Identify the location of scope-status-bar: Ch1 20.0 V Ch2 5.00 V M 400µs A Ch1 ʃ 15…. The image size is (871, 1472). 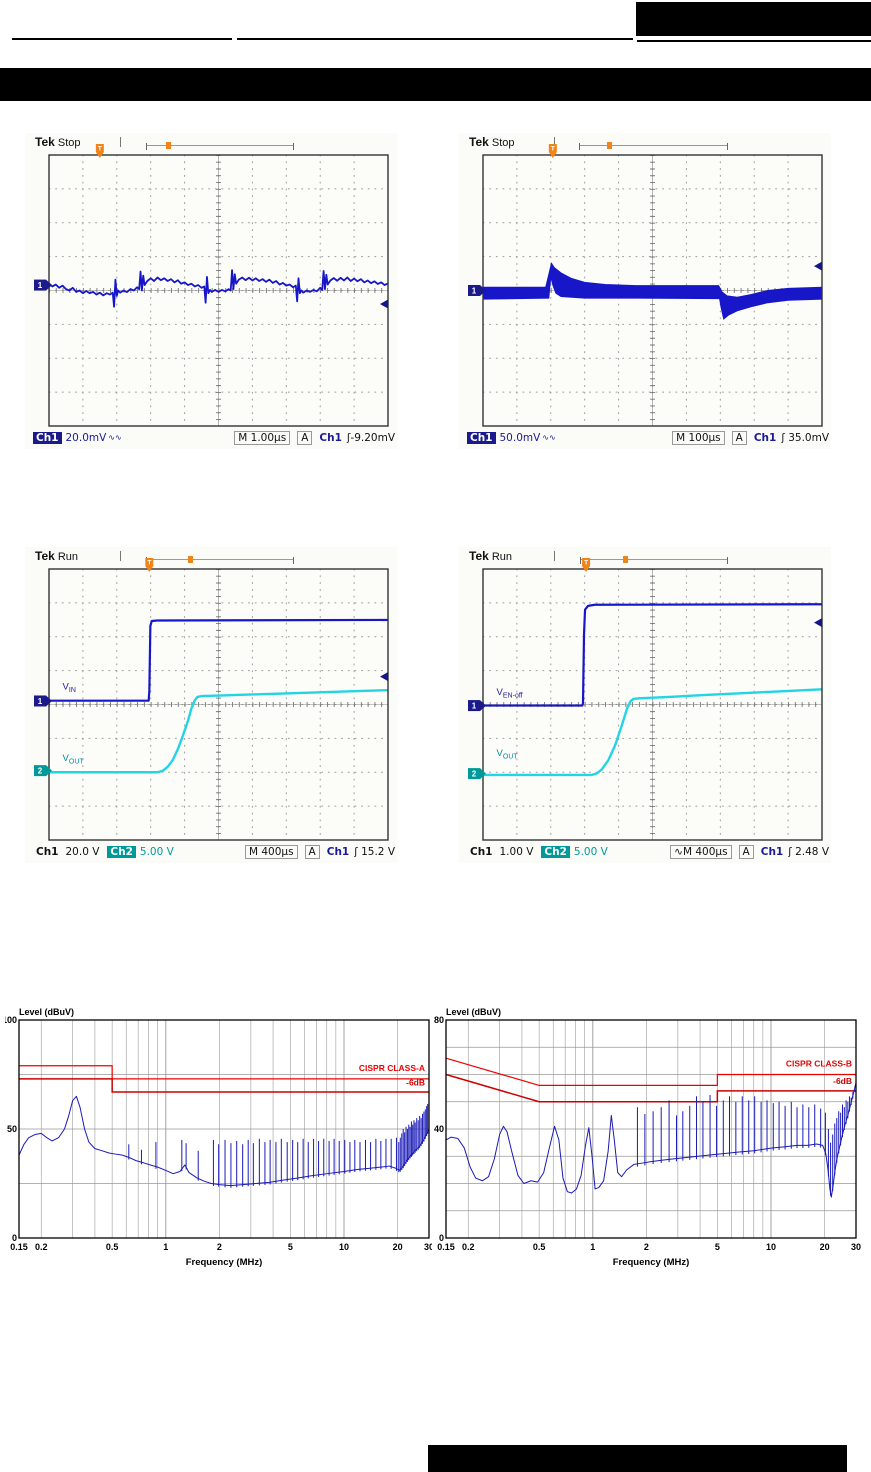
(214, 851).